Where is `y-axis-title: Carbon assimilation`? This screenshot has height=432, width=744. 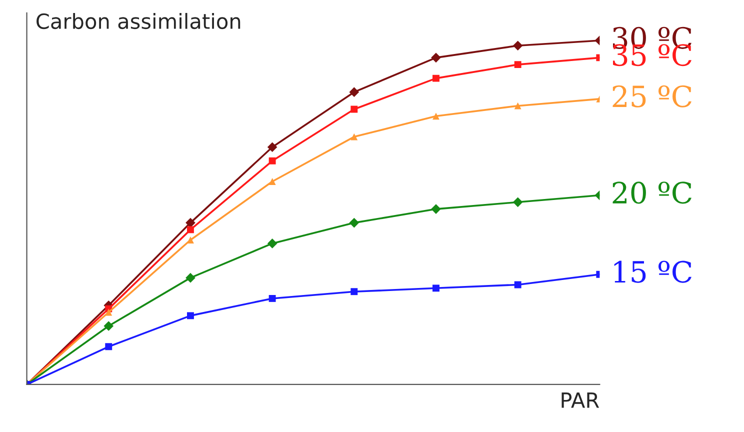
y-axis-title: Carbon assimilation is located at coordinates (138, 21).